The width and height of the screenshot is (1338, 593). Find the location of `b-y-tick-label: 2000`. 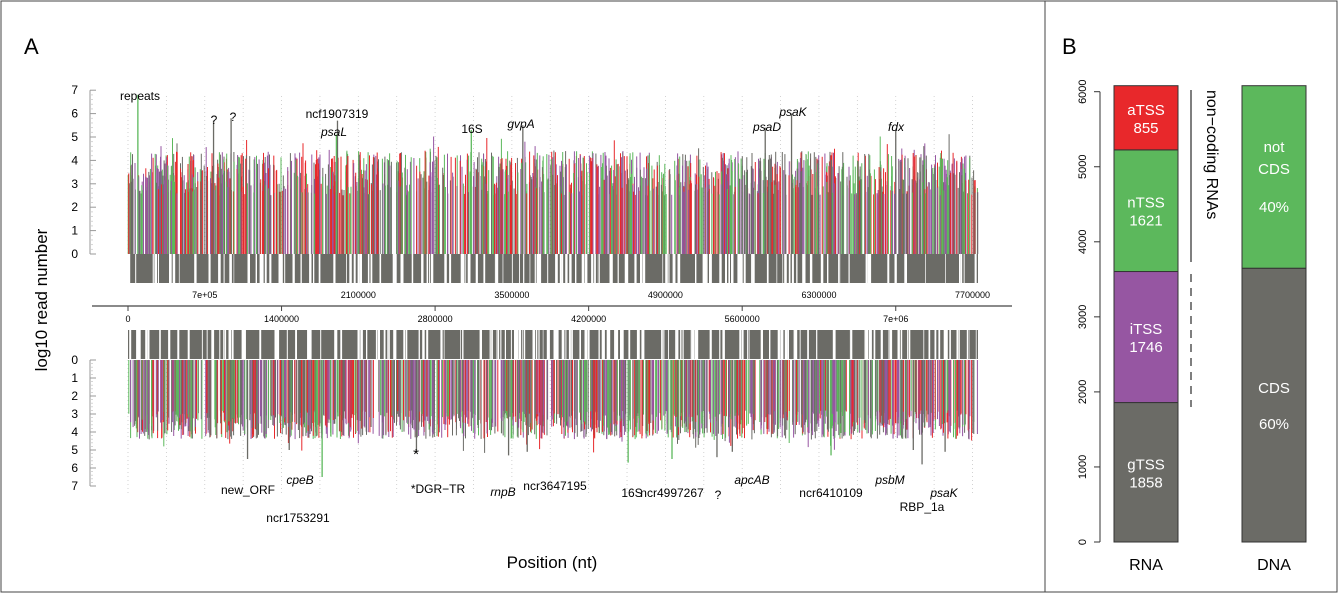

b-y-tick-label: 2000 is located at coordinates (1083, 392).